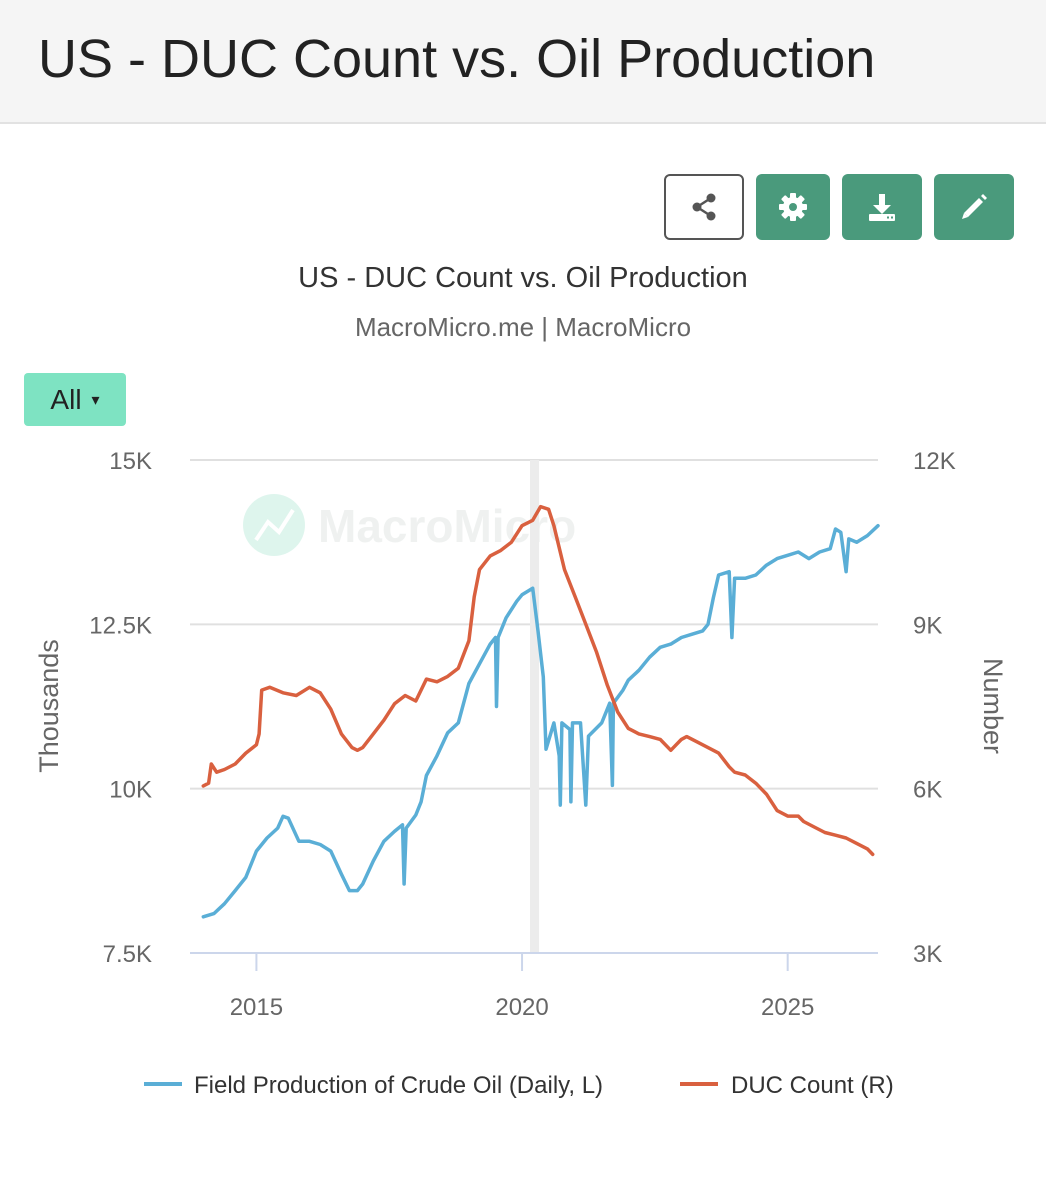 Image resolution: width=1046 pixels, height=1200 pixels. I want to click on x-tick-label: 2025, so click(787, 1007).